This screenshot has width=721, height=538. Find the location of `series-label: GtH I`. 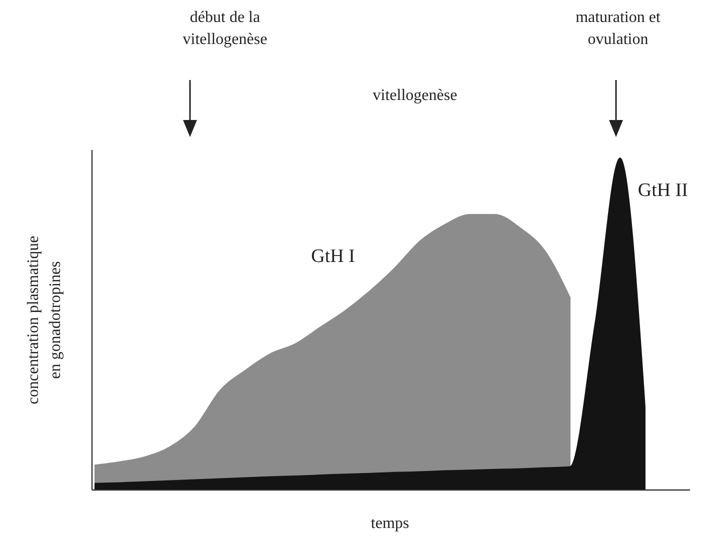

series-label: GtH I is located at coordinates (333, 256).